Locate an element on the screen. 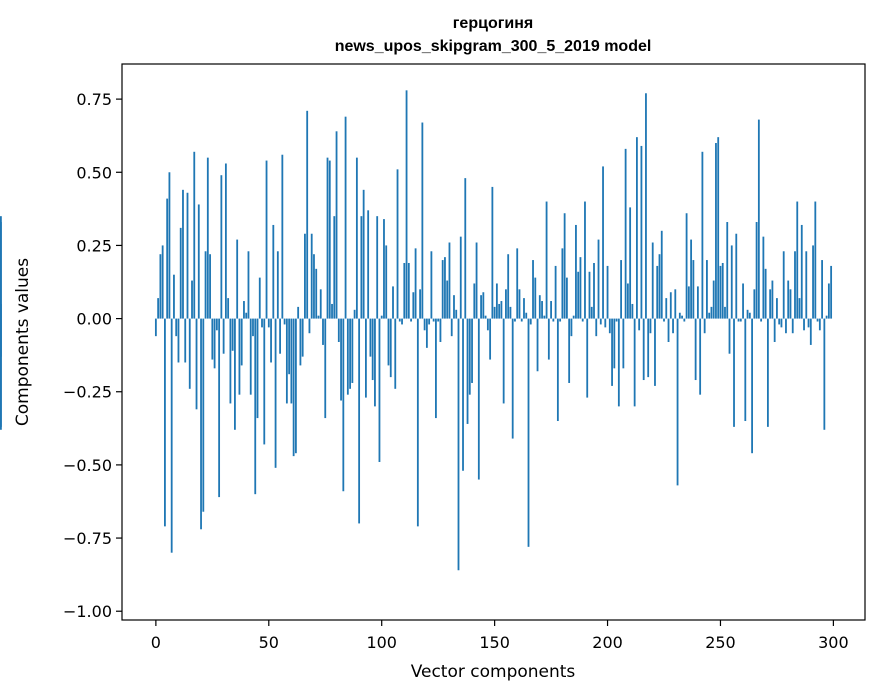 This screenshot has height=696, width=880. x-tick-label: 100 is located at coordinates (381, 642).